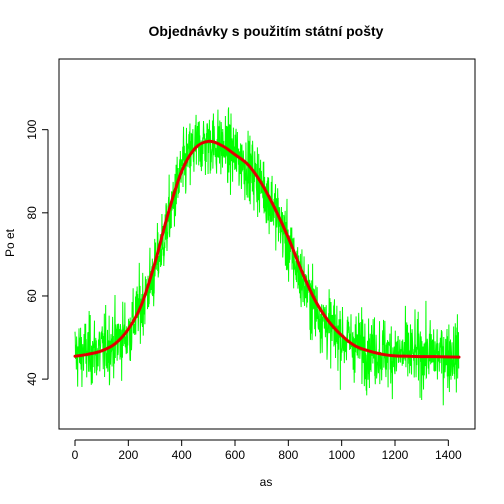 The height and width of the screenshot is (504, 504). Describe the element at coordinates (266, 482) in the screenshot. I see `x-axis-label: as` at that location.